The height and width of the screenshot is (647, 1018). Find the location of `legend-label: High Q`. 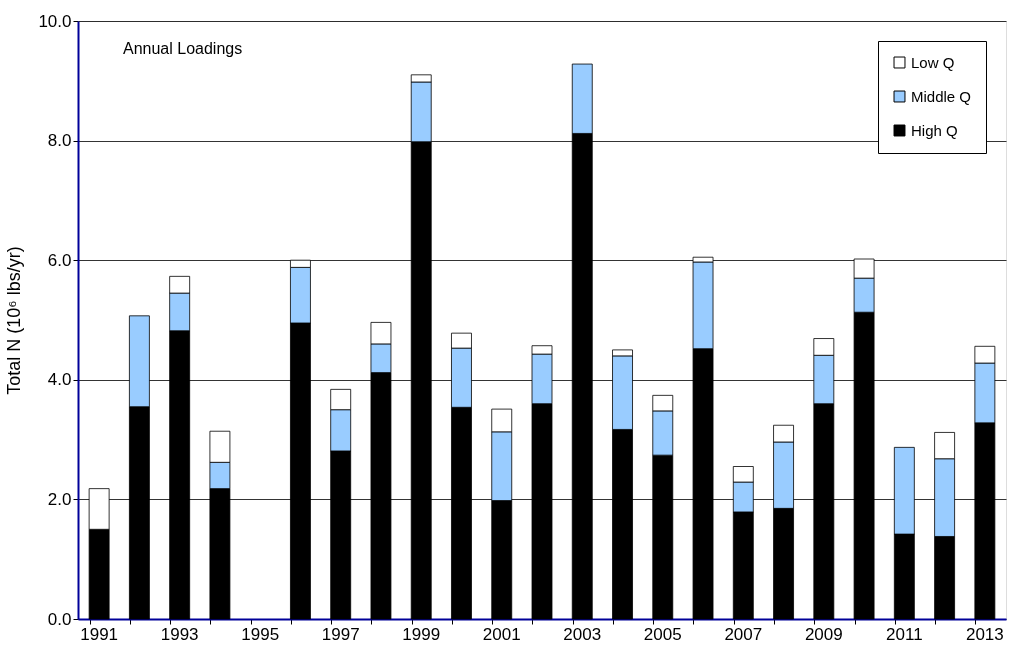

legend-label: High Q is located at coordinates (934, 130).